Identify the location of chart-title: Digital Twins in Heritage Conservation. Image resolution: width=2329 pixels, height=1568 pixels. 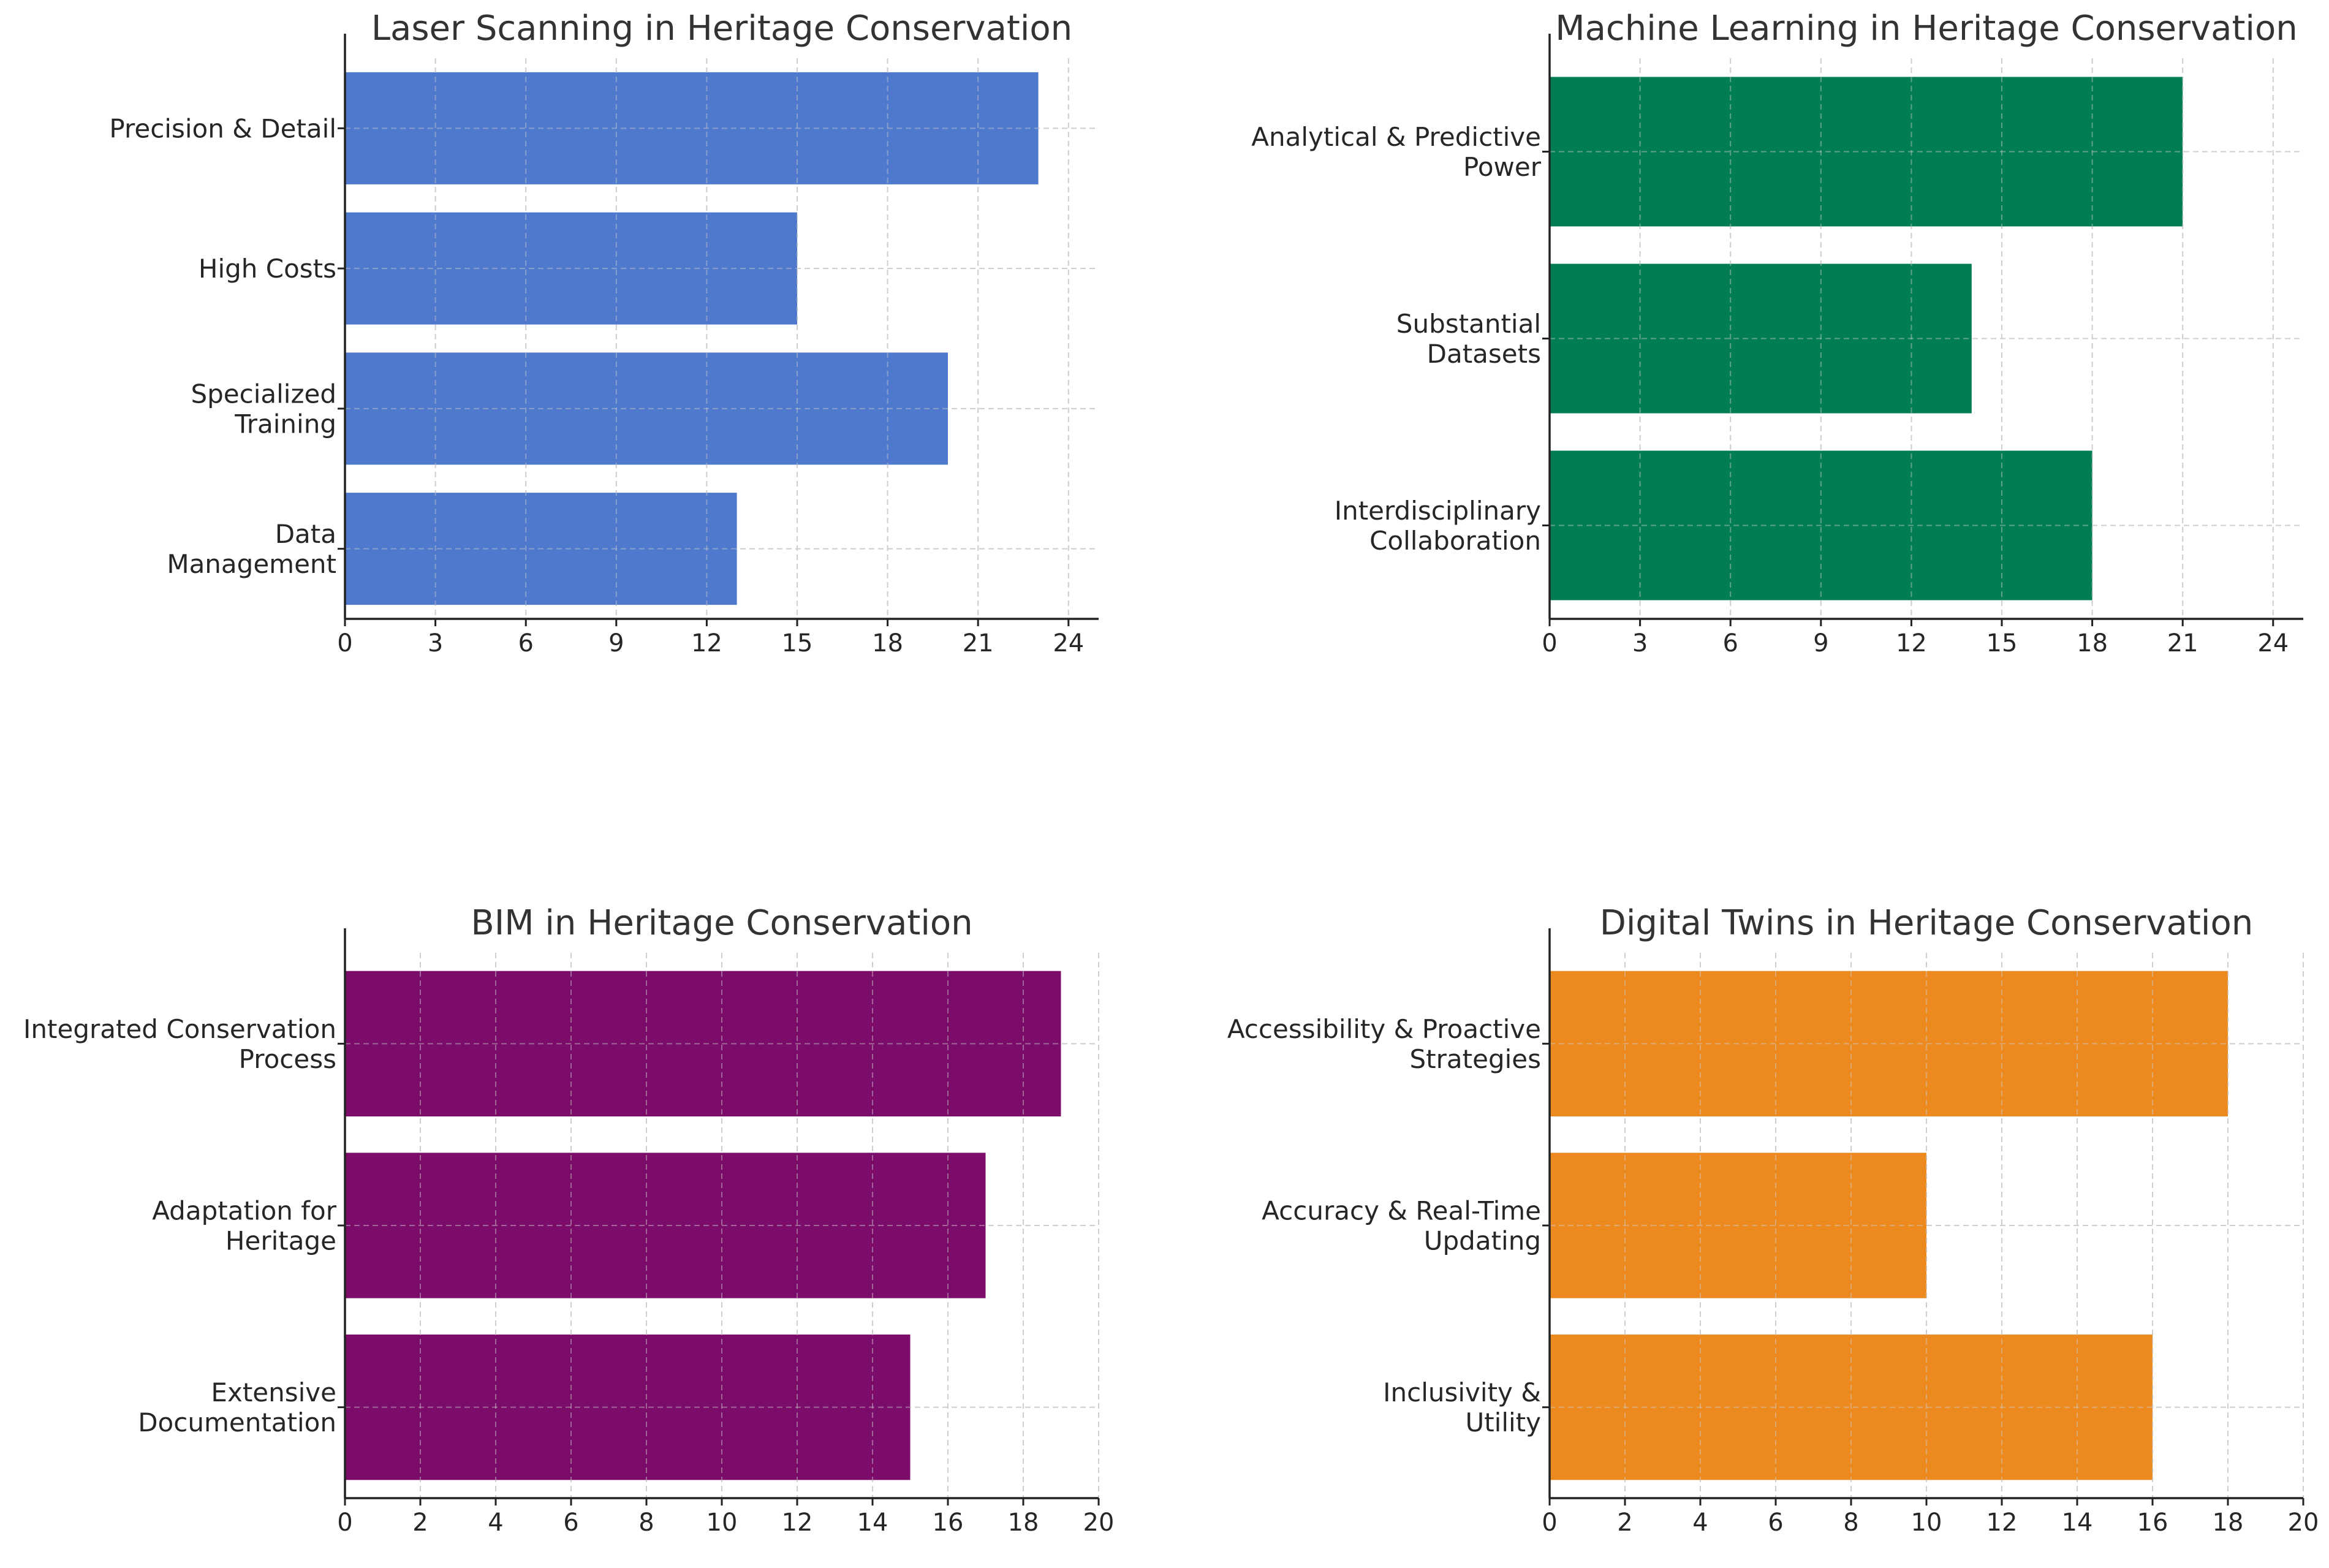
(1927, 923).